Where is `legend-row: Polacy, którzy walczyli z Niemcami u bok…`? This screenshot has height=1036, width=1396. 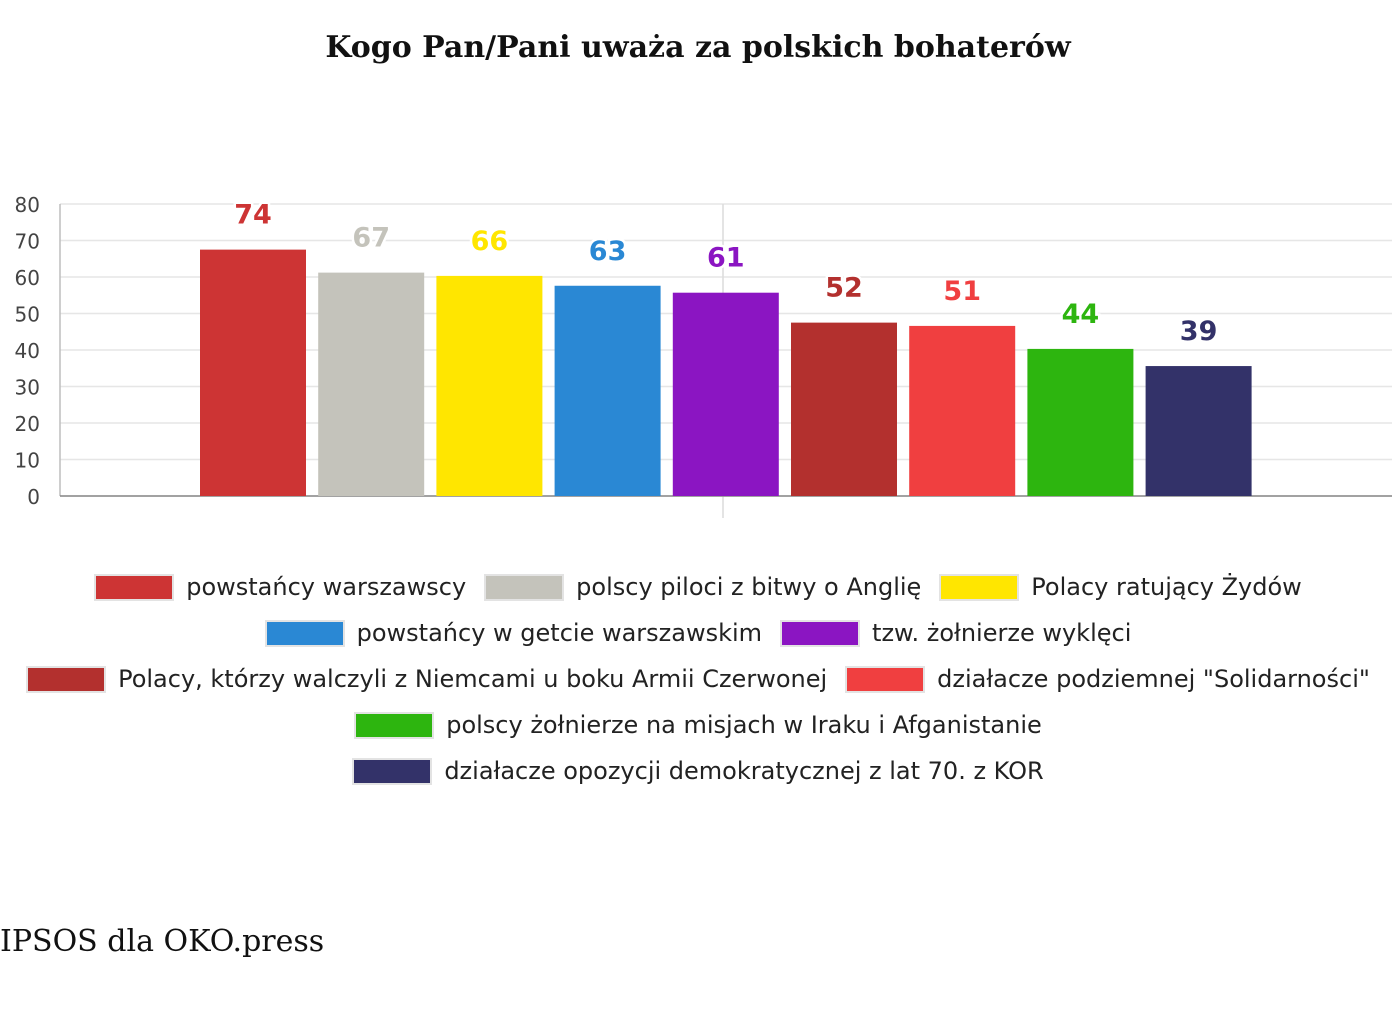
legend-row: Polacy, którzy walczyli z Niemcami u bok… is located at coordinates (698, 679).